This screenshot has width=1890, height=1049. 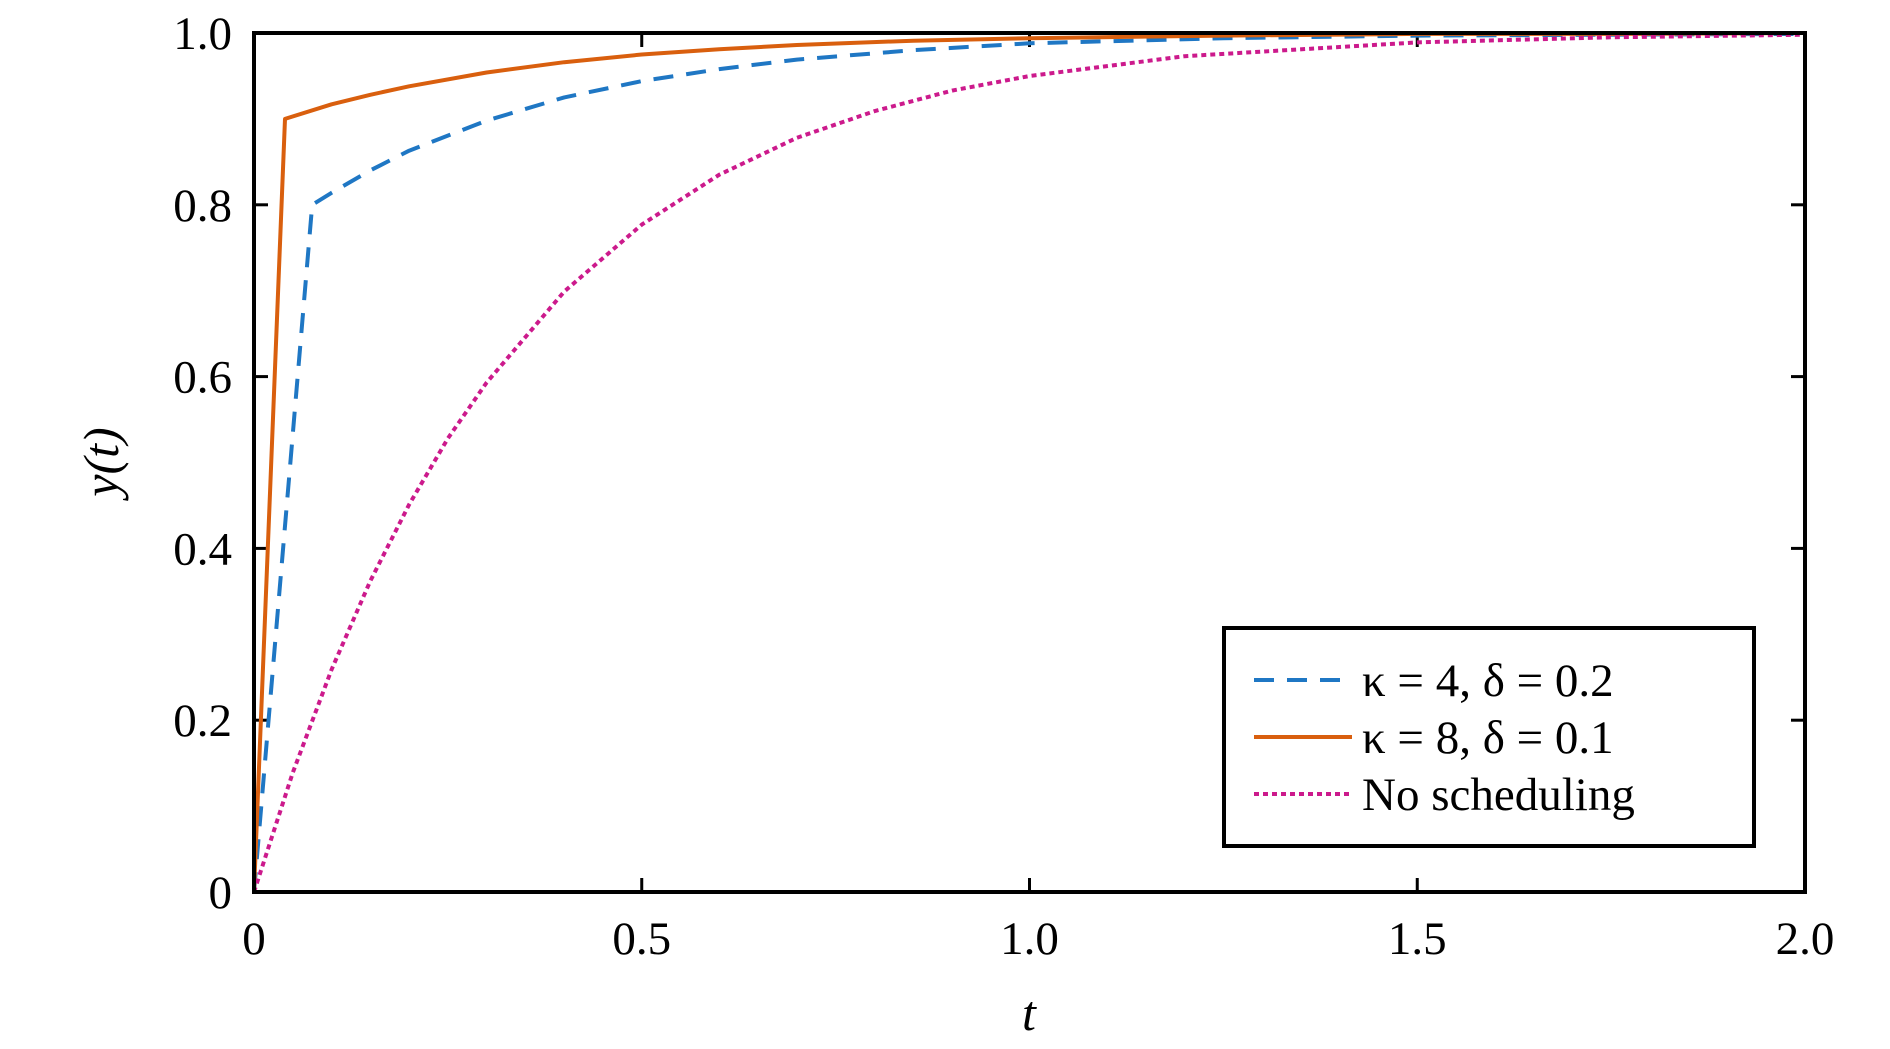 I want to click on x-tick-label: 1.0, so click(x=1029, y=939).